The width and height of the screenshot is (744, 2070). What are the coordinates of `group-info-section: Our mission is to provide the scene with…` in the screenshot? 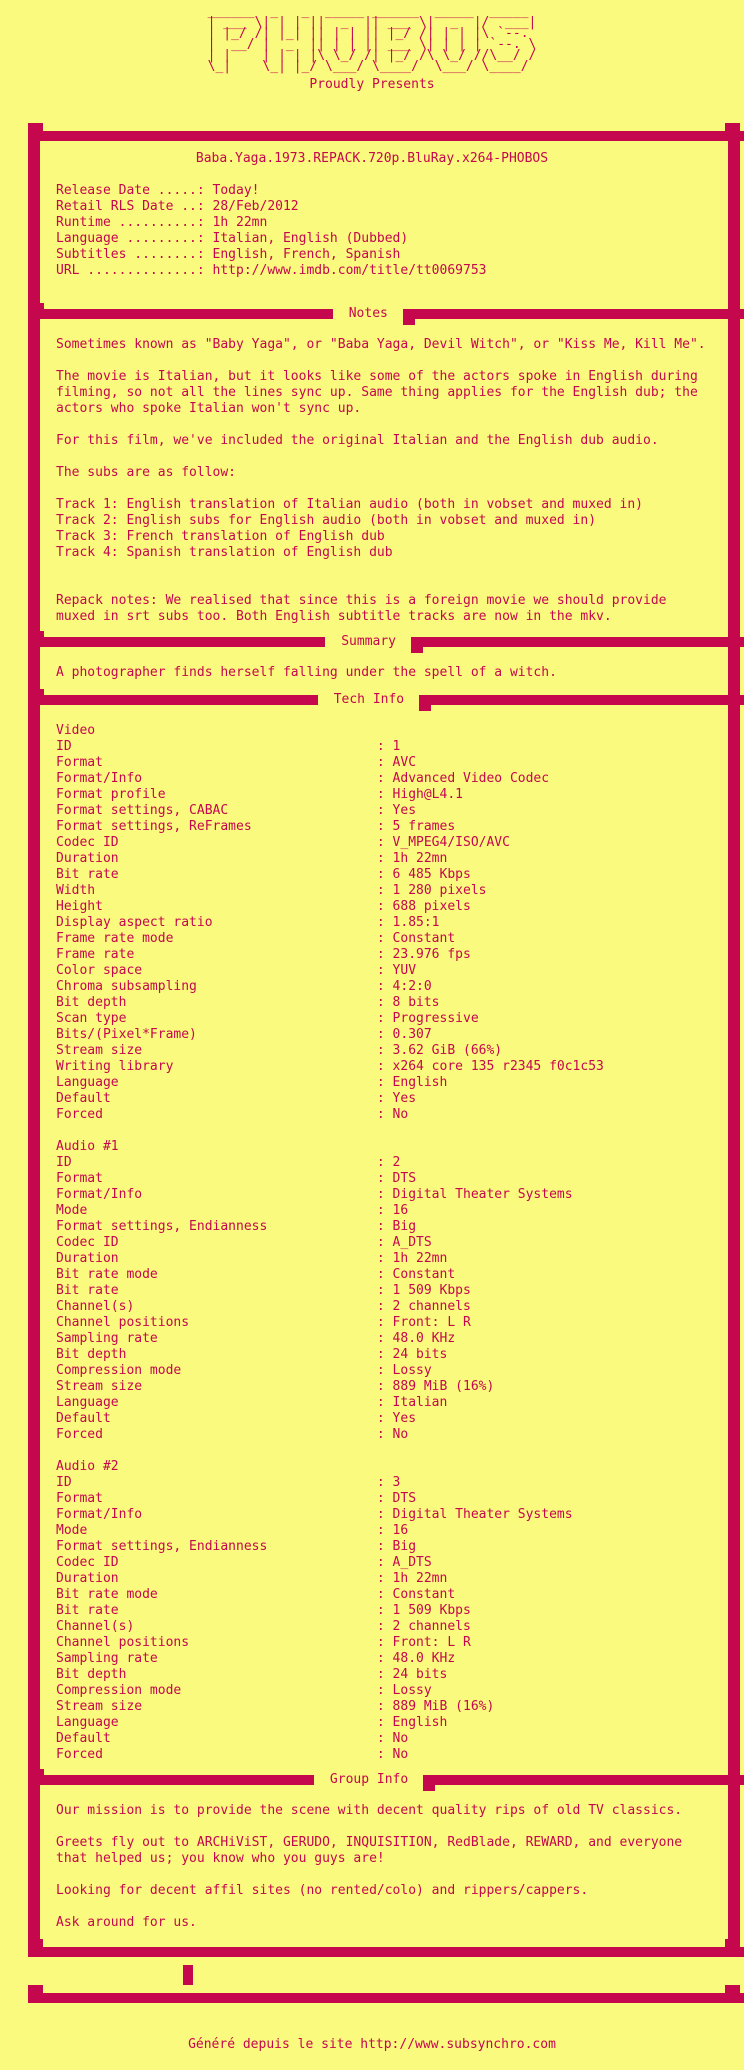 It's located at (372, 1869).